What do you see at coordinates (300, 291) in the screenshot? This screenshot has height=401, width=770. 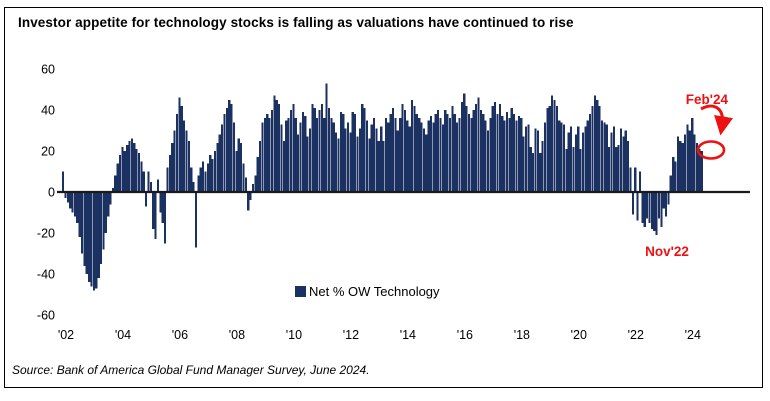 I see `legend-swatch-square-icon` at bounding box center [300, 291].